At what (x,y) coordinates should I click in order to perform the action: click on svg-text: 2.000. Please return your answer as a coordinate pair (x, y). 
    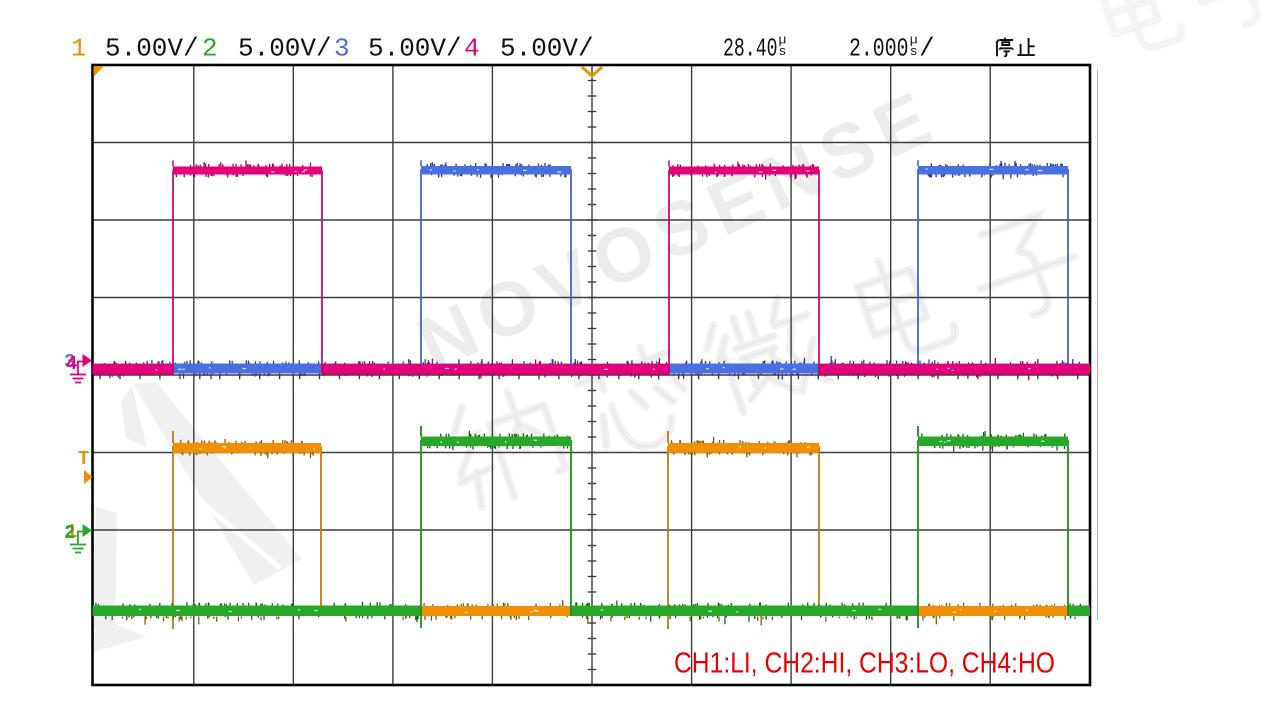
    Looking at the image, I should click on (879, 49).